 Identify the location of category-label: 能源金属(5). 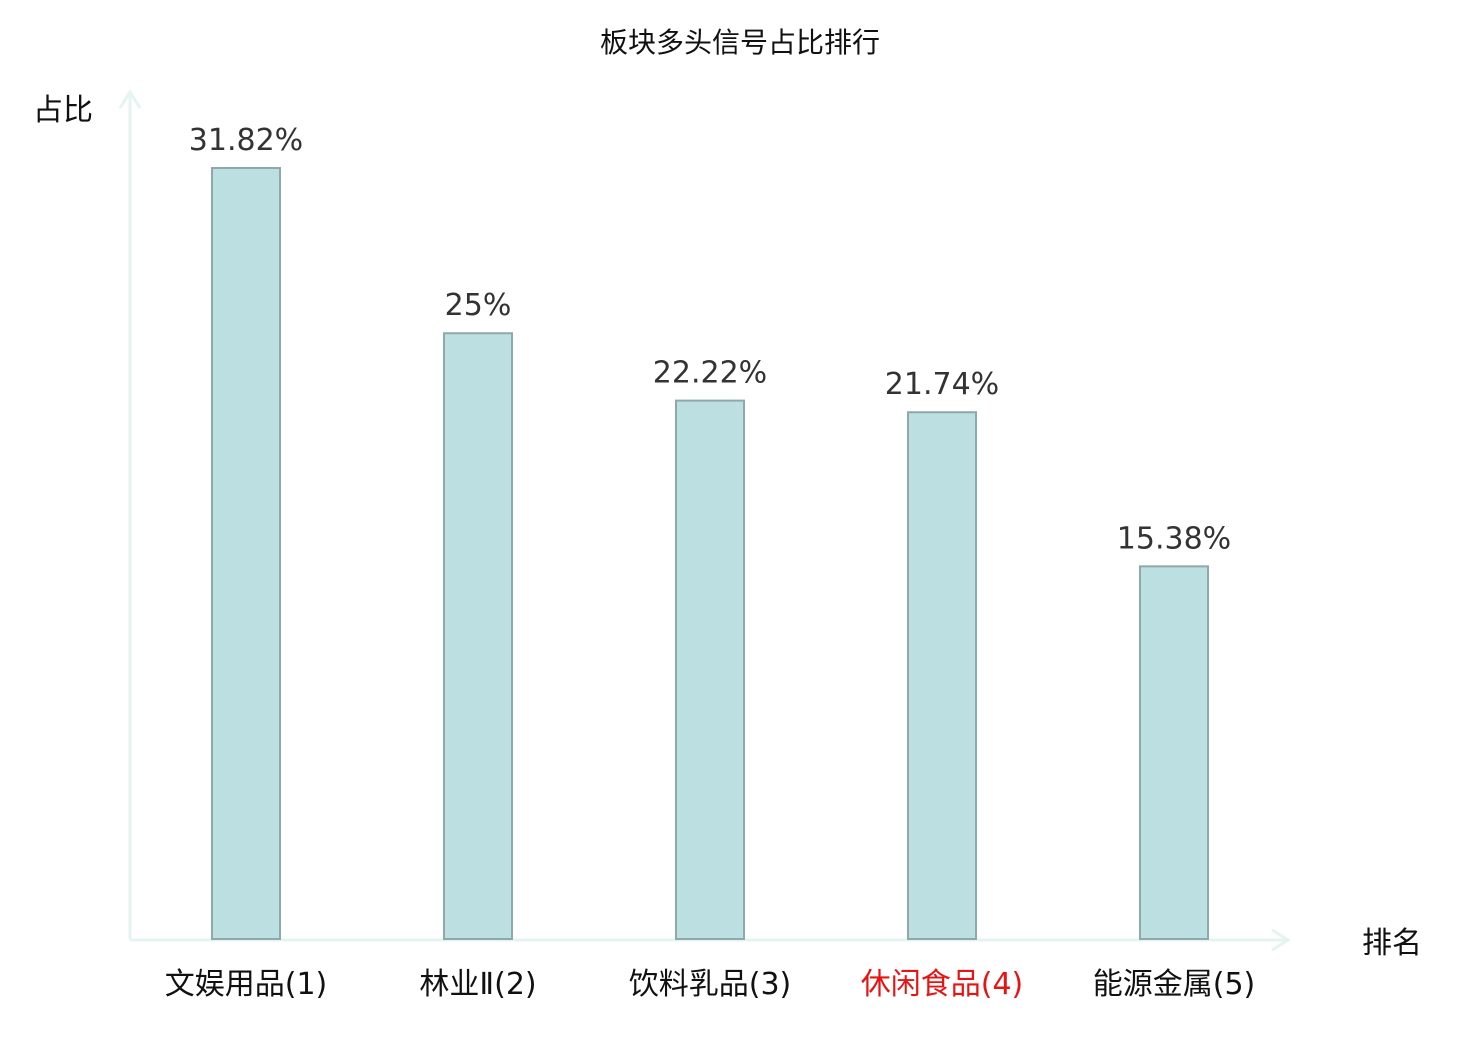
(1174, 984).